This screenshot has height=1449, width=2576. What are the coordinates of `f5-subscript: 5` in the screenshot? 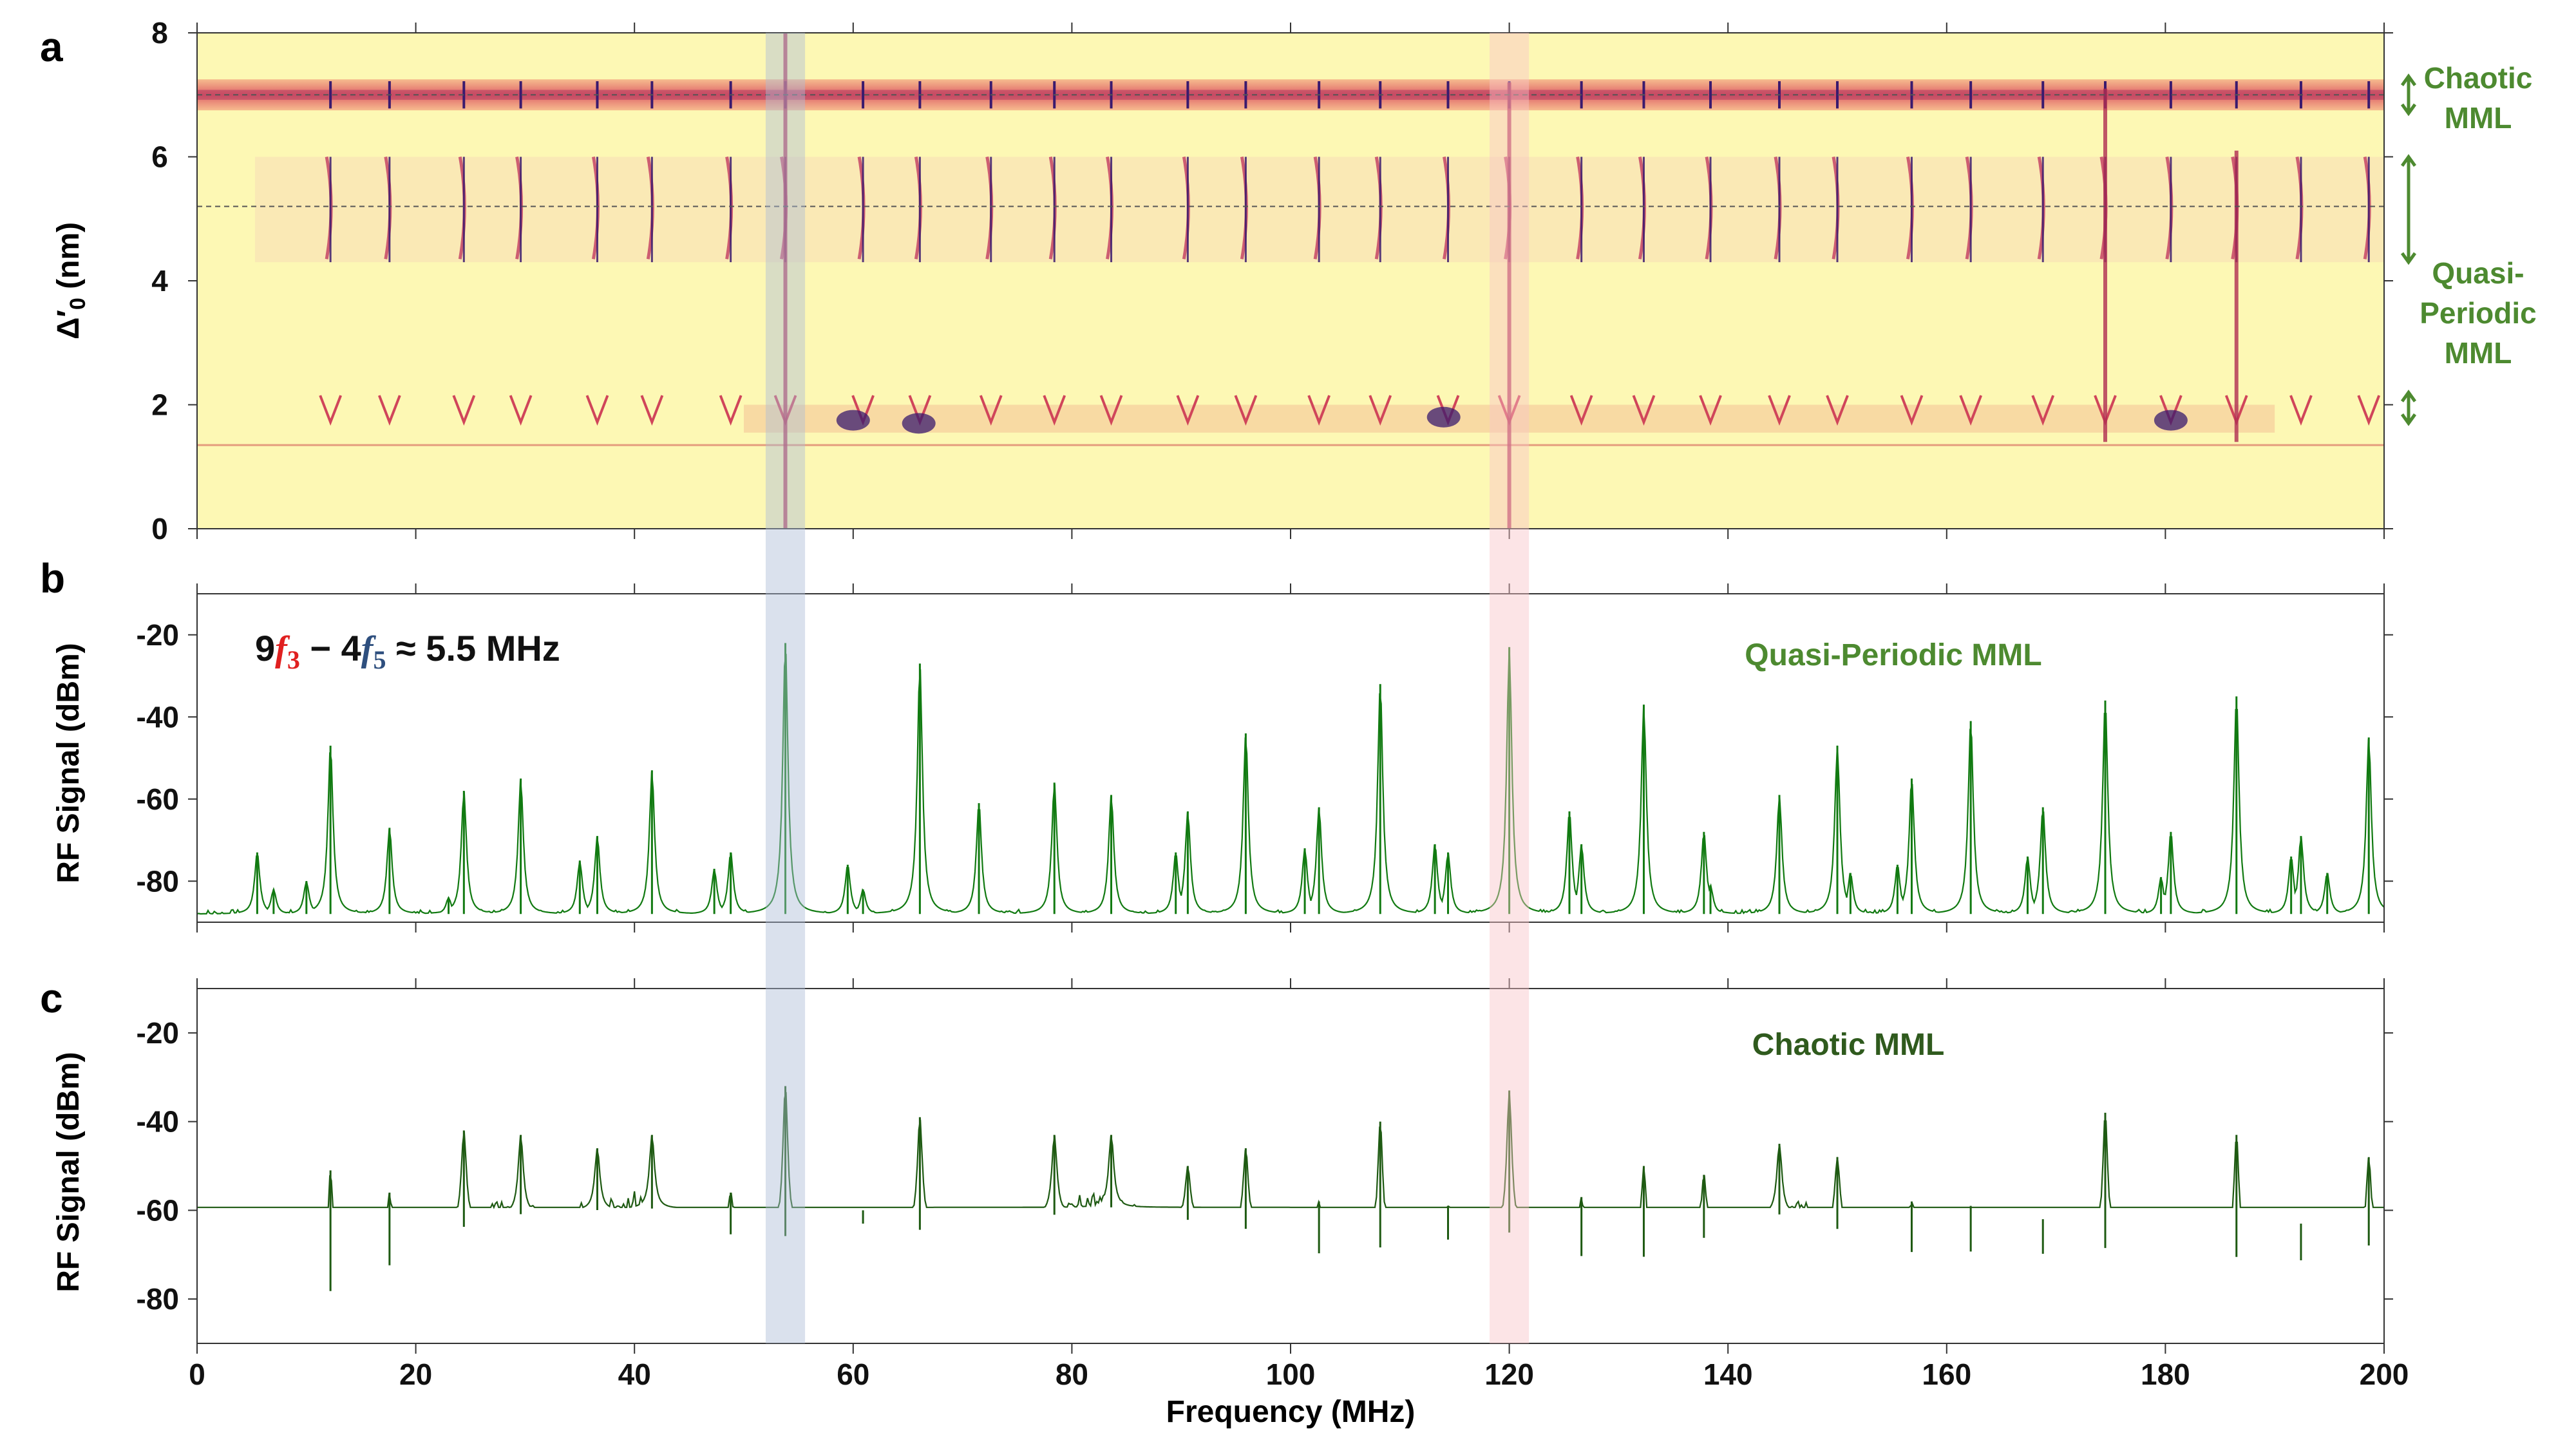 It's located at (380, 659).